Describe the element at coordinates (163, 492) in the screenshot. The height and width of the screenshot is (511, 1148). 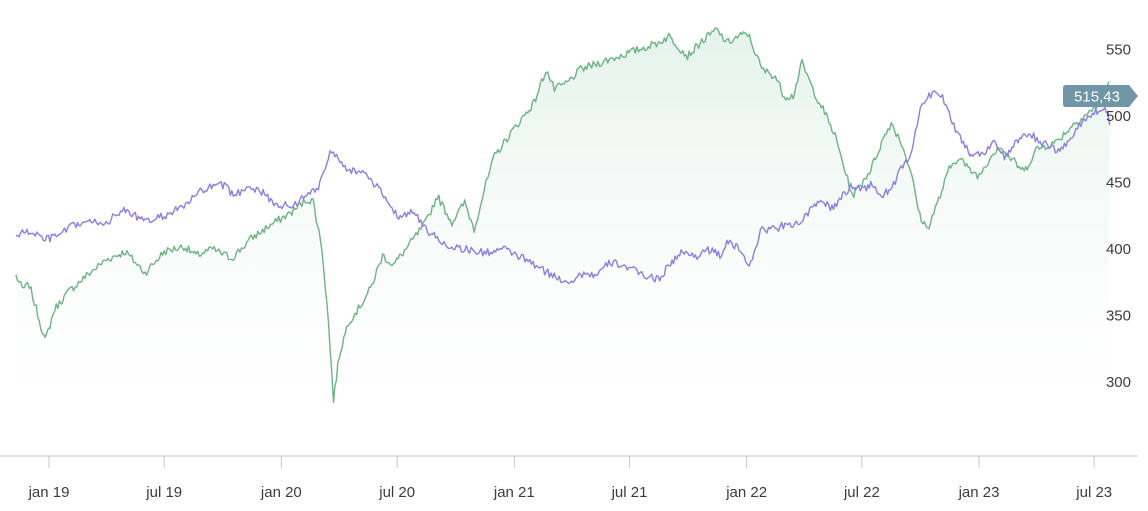
I see `x-tick-label: jul 19` at that location.